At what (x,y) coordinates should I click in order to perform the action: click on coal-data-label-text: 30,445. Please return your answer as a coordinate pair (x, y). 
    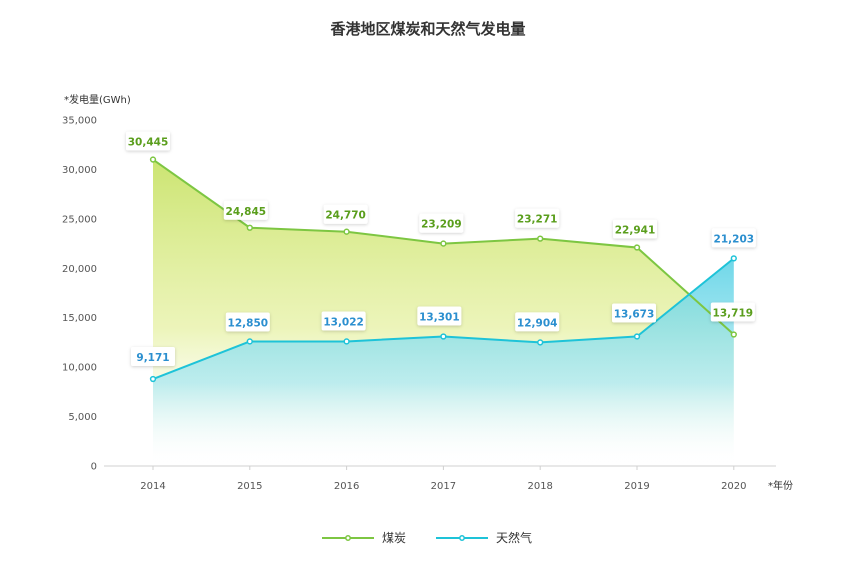
    Looking at the image, I should click on (148, 143).